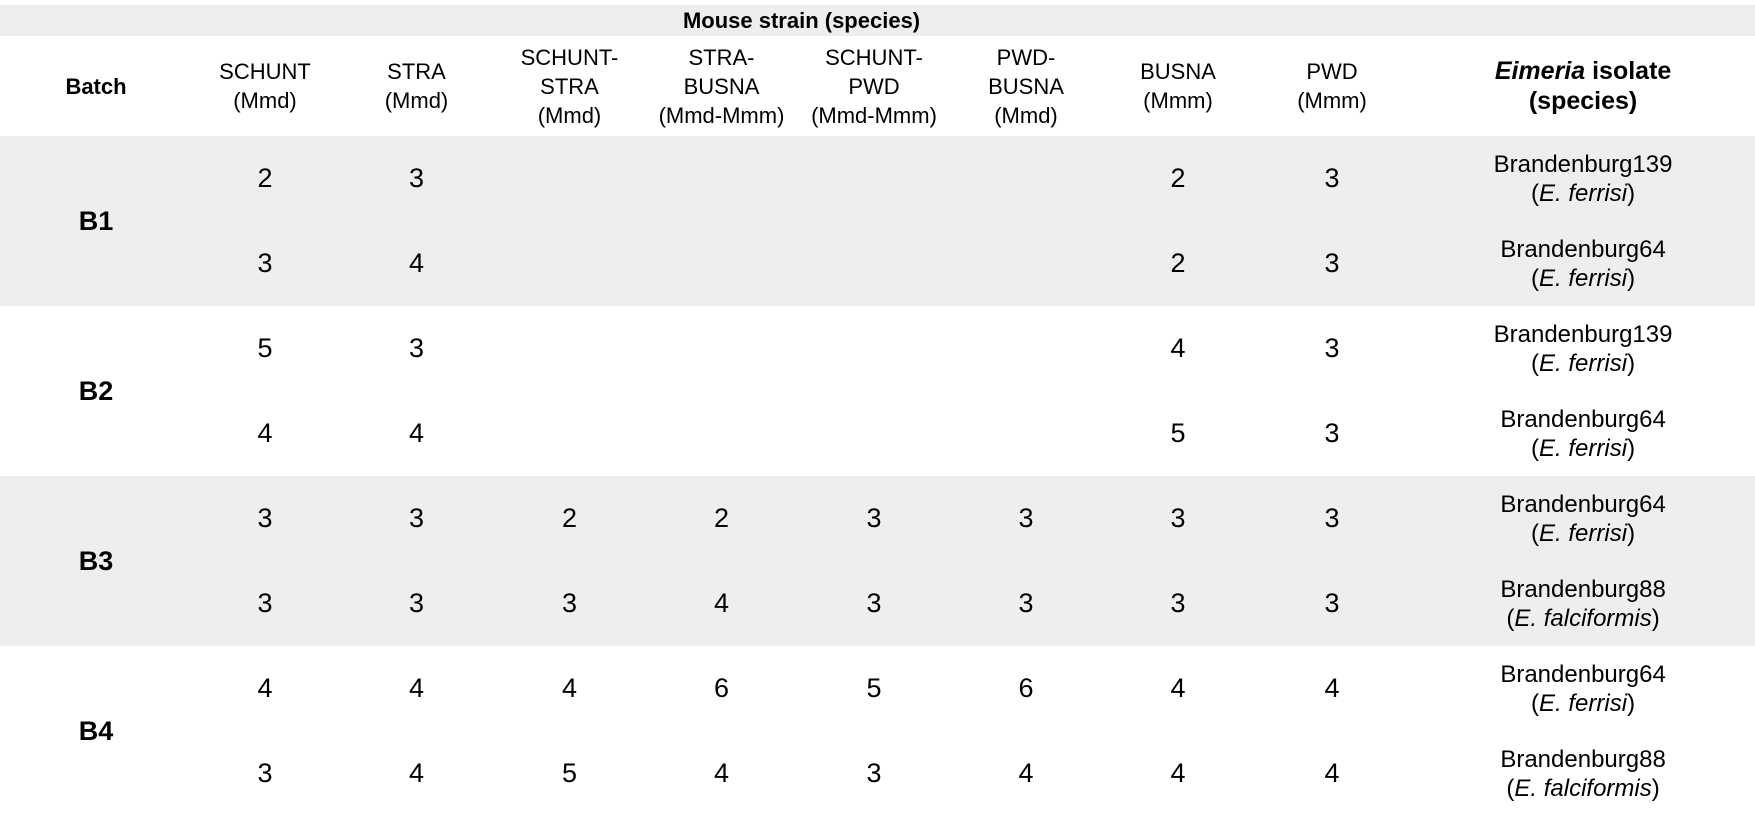 The width and height of the screenshot is (1755, 816). What do you see at coordinates (96, 221) in the screenshot?
I see `batch-label: B1` at bounding box center [96, 221].